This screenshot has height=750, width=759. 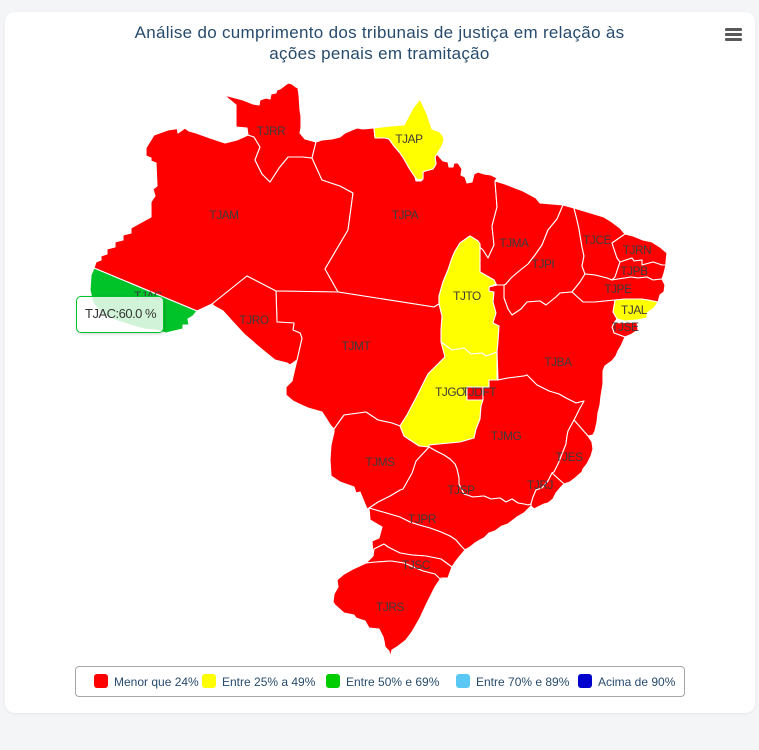 What do you see at coordinates (634, 310) in the screenshot?
I see `svg-text: TJAL` at bounding box center [634, 310].